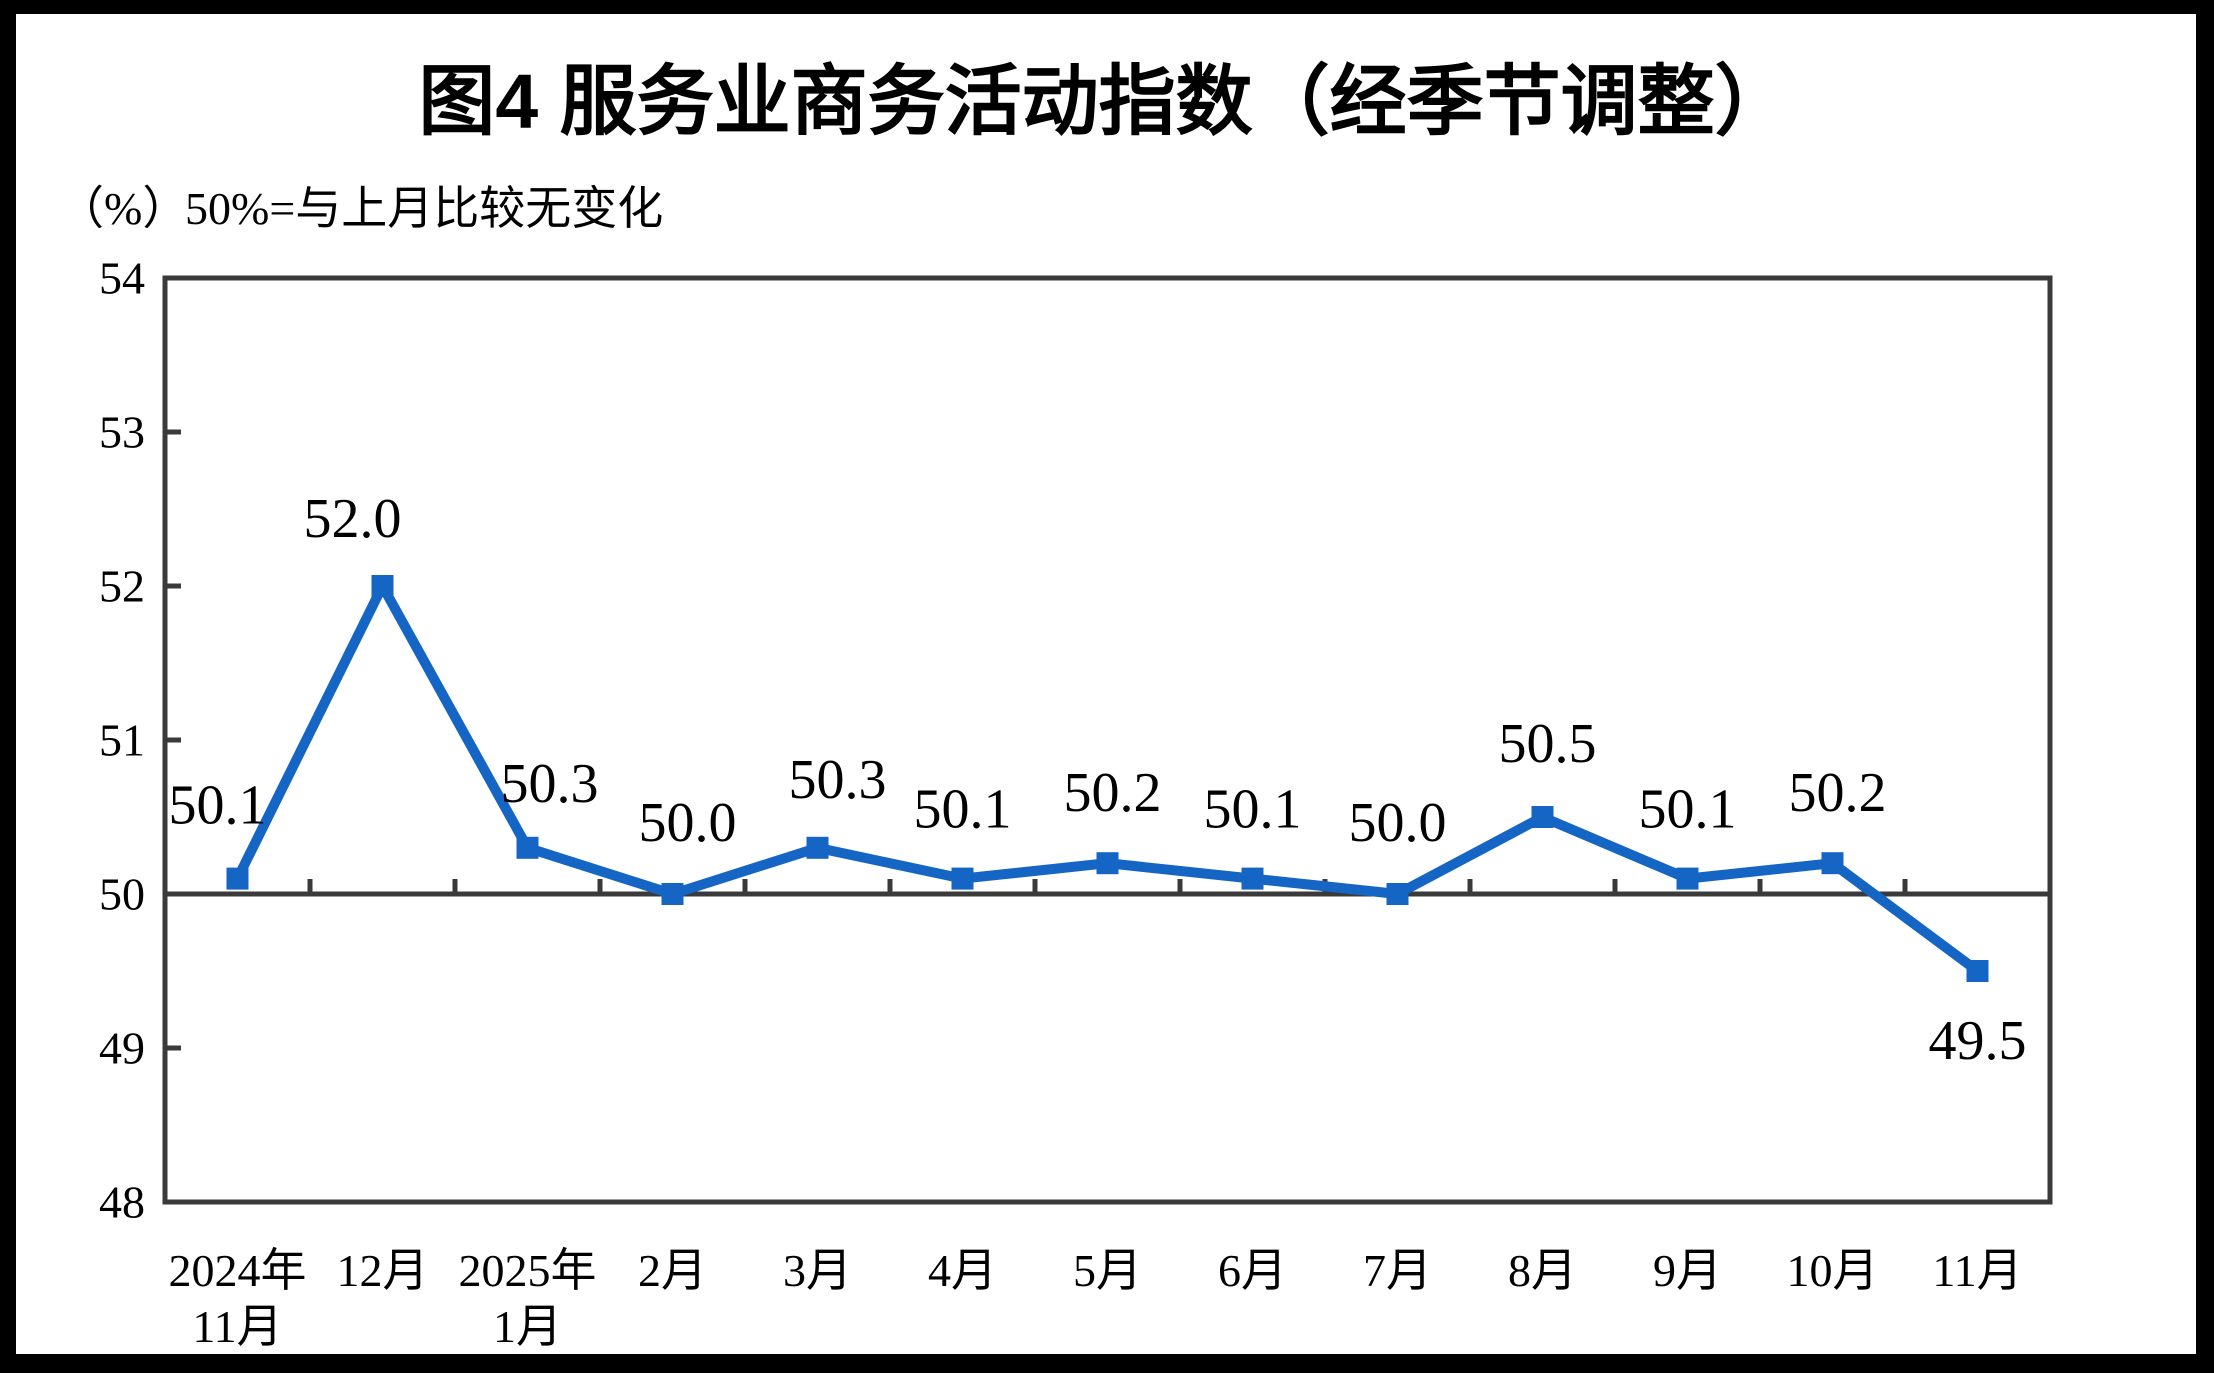  Describe the element at coordinates (1542, 1270) in the screenshot. I see `x-tick-label: 8月` at that location.